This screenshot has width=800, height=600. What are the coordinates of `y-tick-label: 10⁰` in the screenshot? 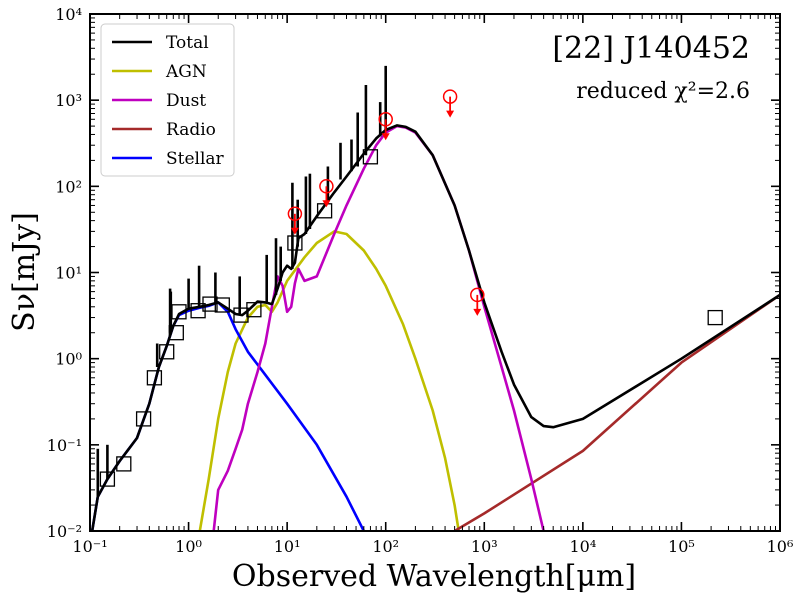 It's located at (68, 359).